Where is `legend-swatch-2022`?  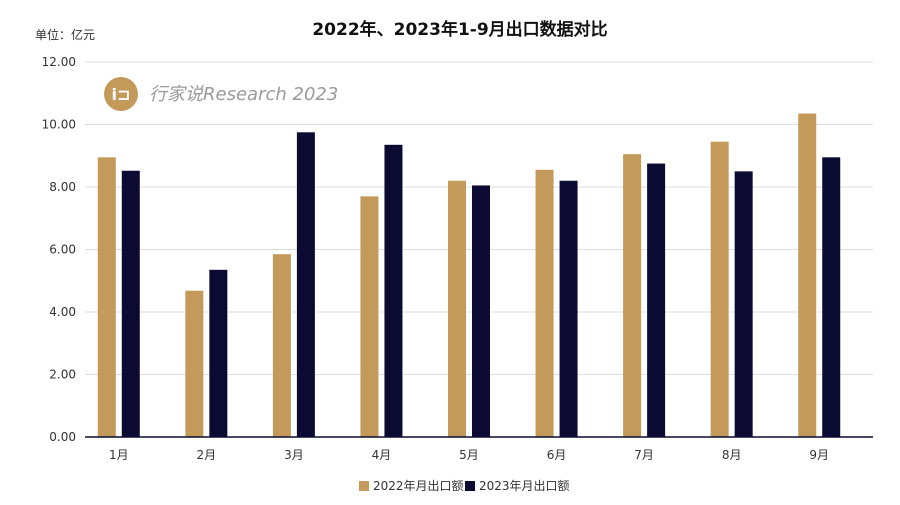
legend-swatch-2022 is located at coordinates (364, 486).